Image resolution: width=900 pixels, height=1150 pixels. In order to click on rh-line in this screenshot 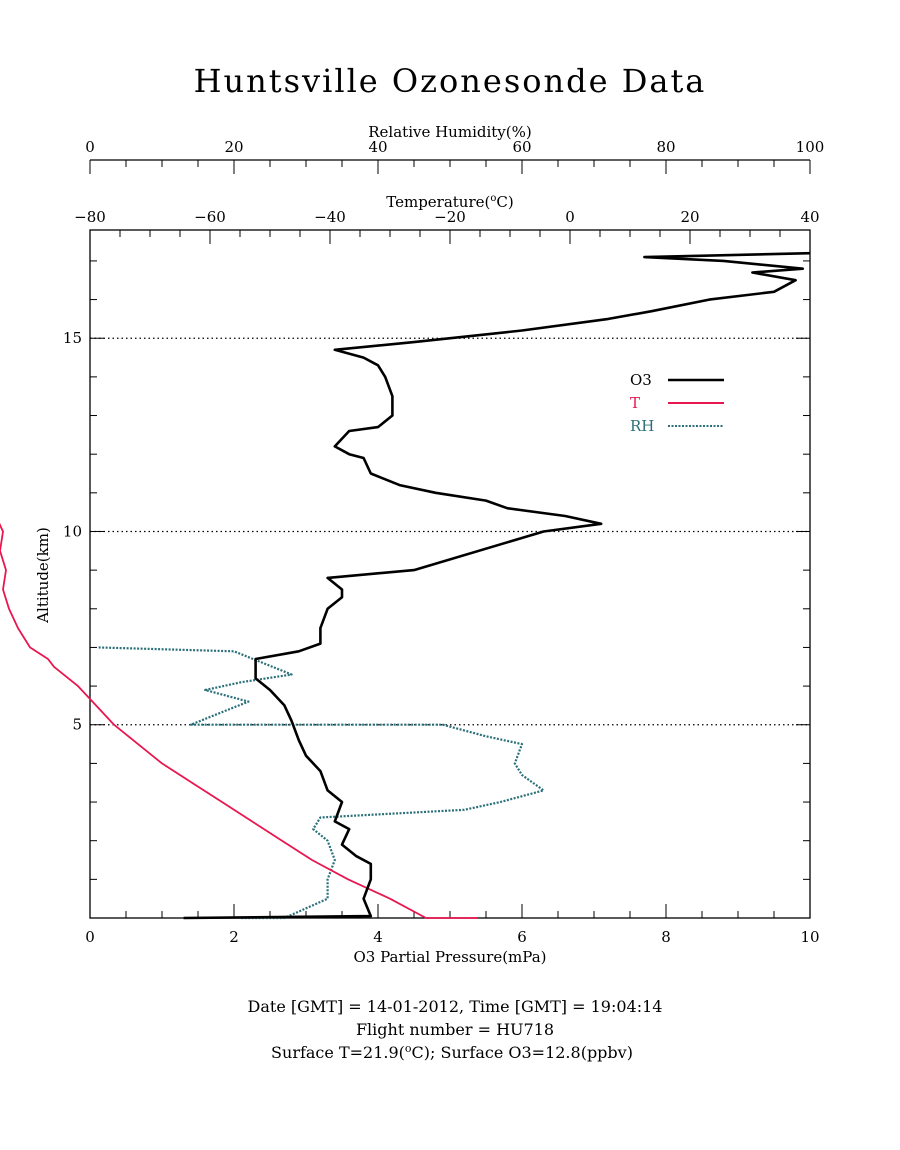, I will do `click(321, 783)`.